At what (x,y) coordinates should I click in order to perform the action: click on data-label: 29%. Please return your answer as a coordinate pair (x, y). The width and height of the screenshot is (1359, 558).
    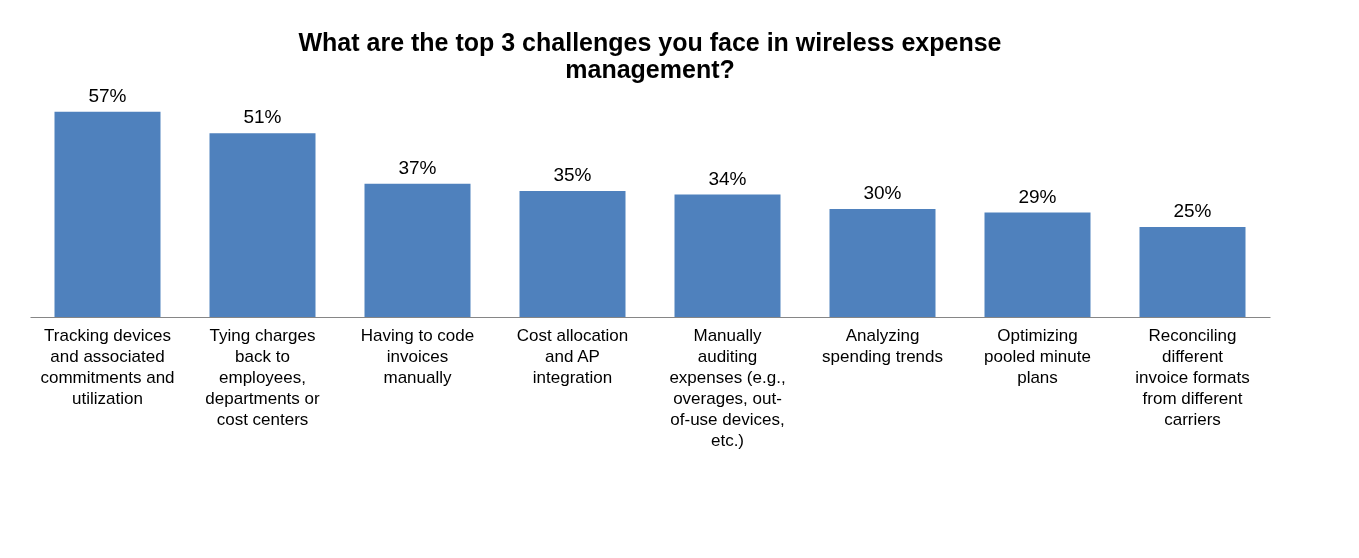
    Looking at the image, I should click on (1037, 196).